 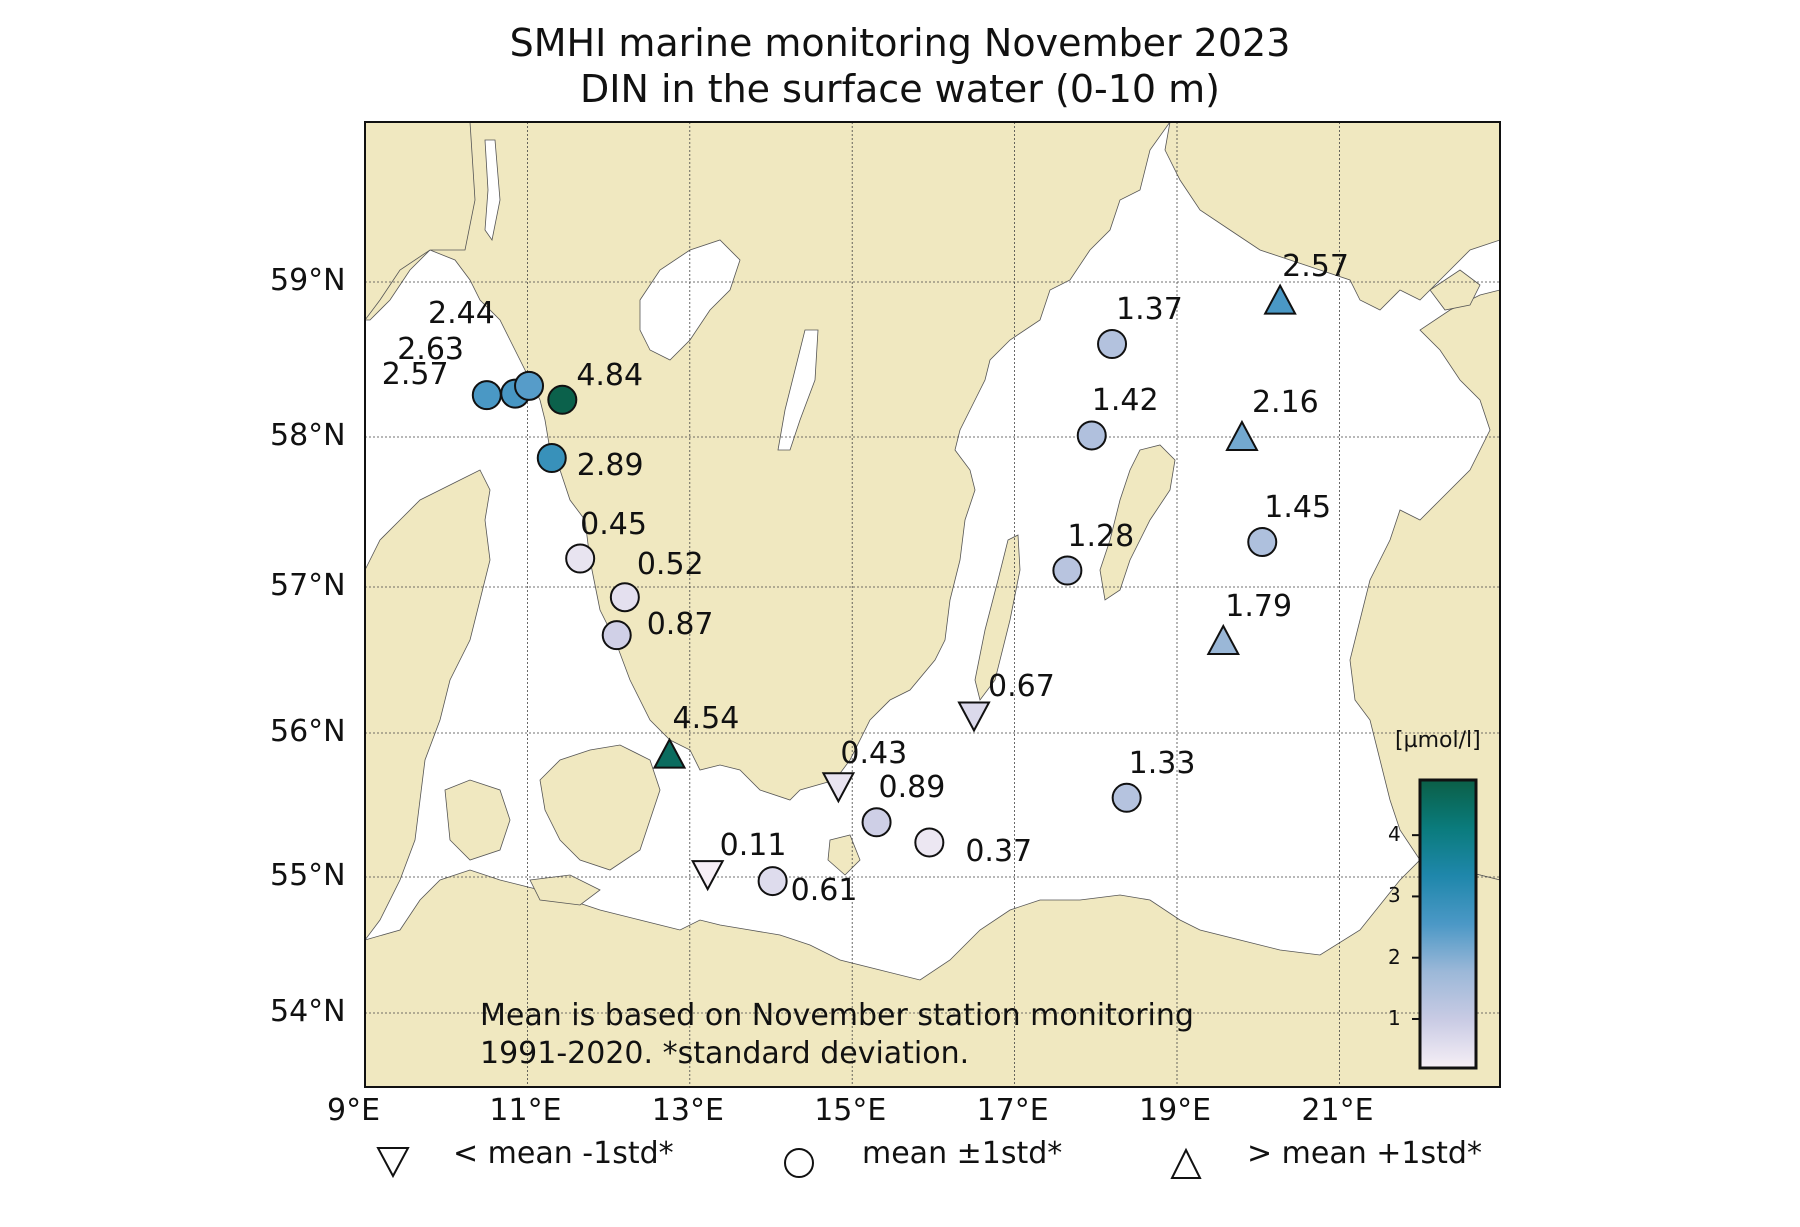 I want to click on station-value-label: 1.28, so click(x=1101, y=536).